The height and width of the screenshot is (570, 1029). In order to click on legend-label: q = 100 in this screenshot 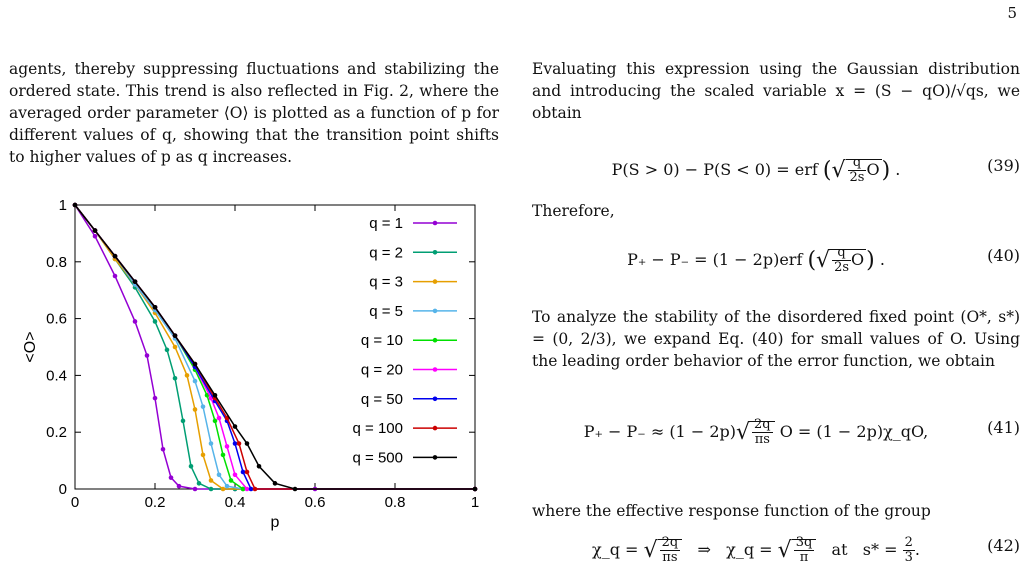, I will do `click(378, 428)`.